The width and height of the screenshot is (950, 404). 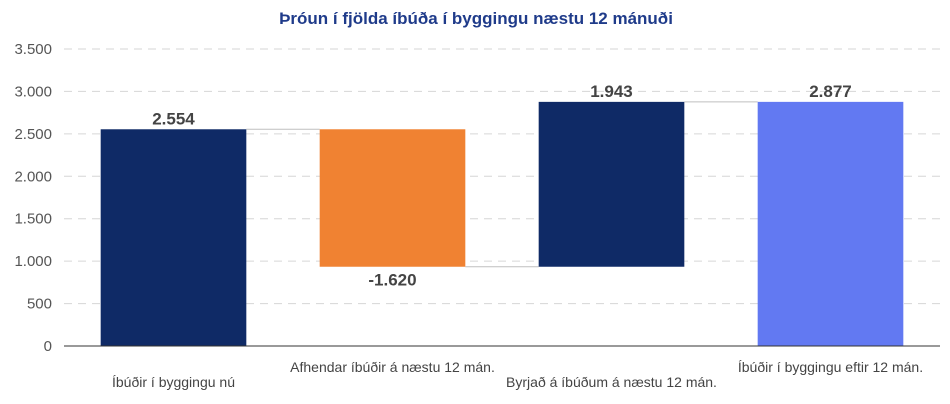 What do you see at coordinates (611, 382) in the screenshot?
I see `x-axis-label: Byrjað á íbúðum á næstu 12 mán.` at bounding box center [611, 382].